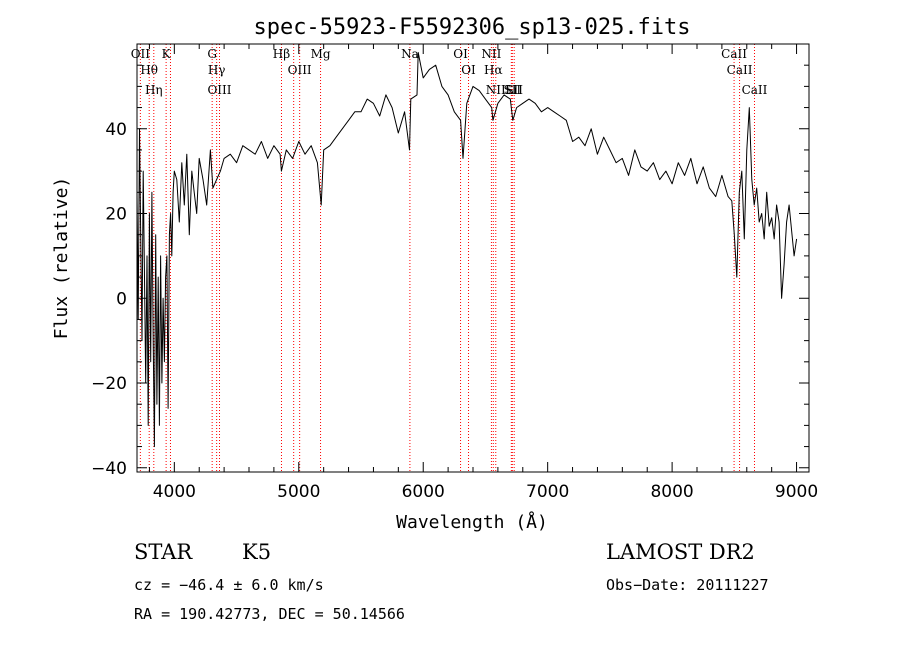  Describe the element at coordinates (61, 258) in the screenshot. I see `y-axis-label: Flux (relative)` at that location.